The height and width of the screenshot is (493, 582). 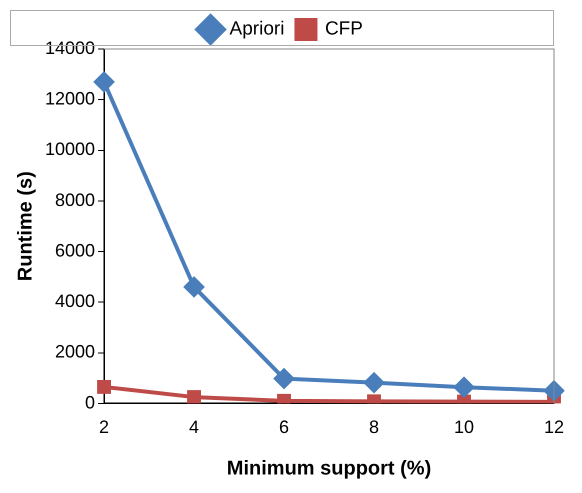 What do you see at coordinates (90, 402) in the screenshot?
I see `y-tick-label: 0` at bounding box center [90, 402].